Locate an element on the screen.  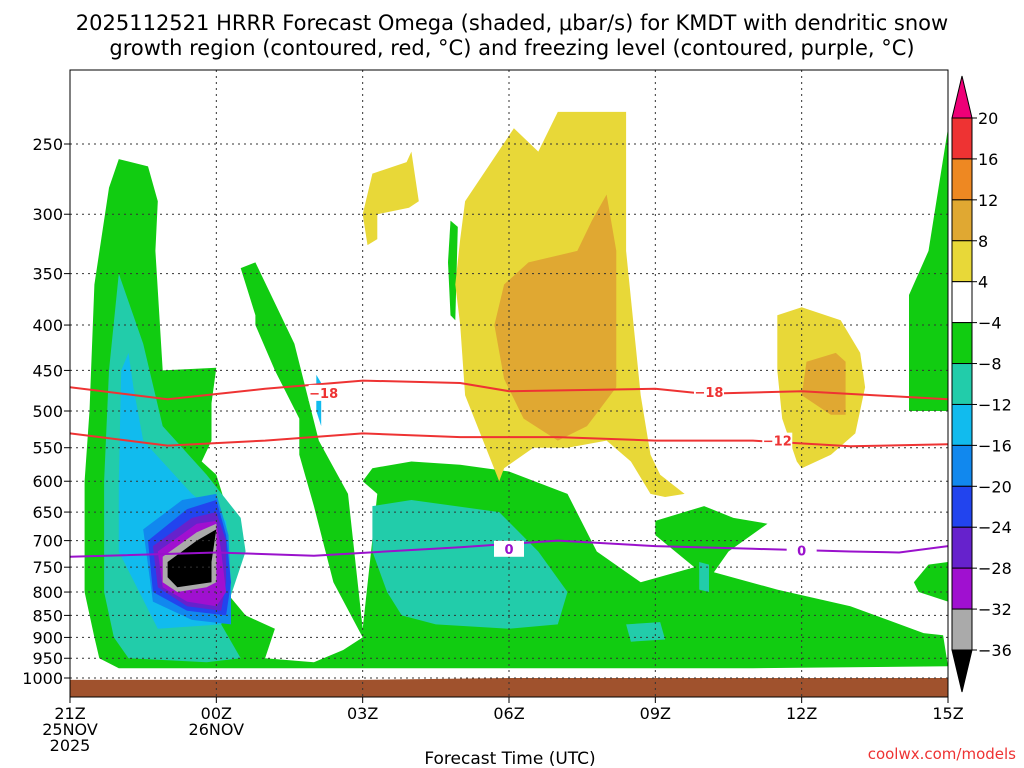
y-tick-label-8: 650 is located at coordinates (47, 512).